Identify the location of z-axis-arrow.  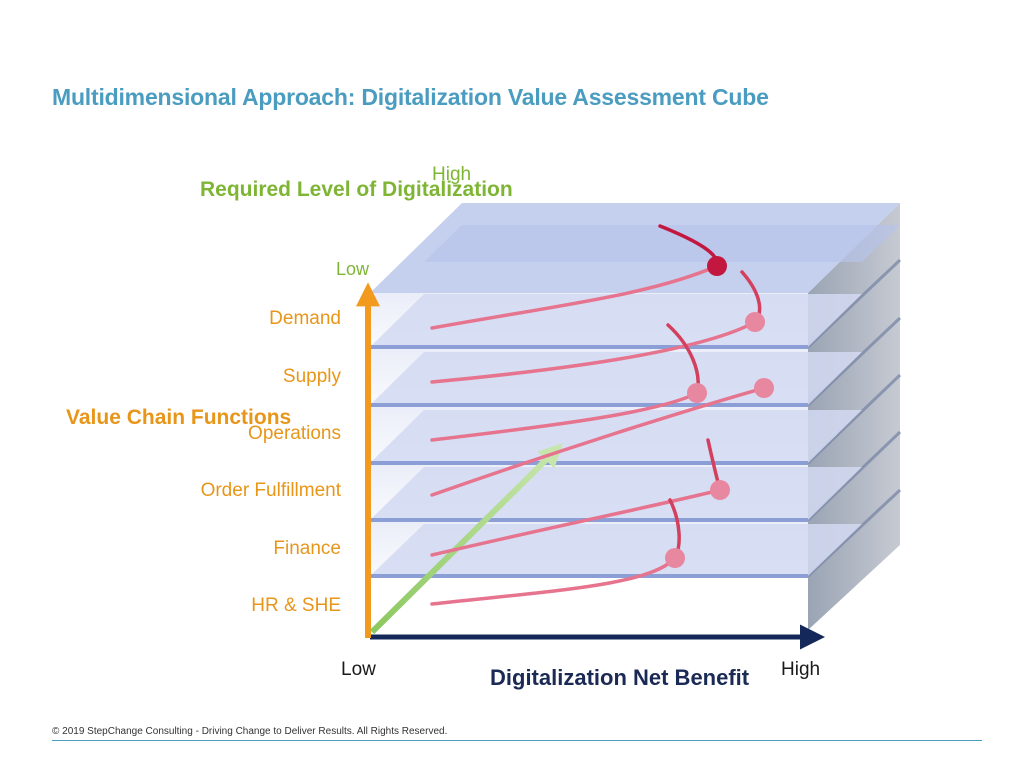
(466, 539).